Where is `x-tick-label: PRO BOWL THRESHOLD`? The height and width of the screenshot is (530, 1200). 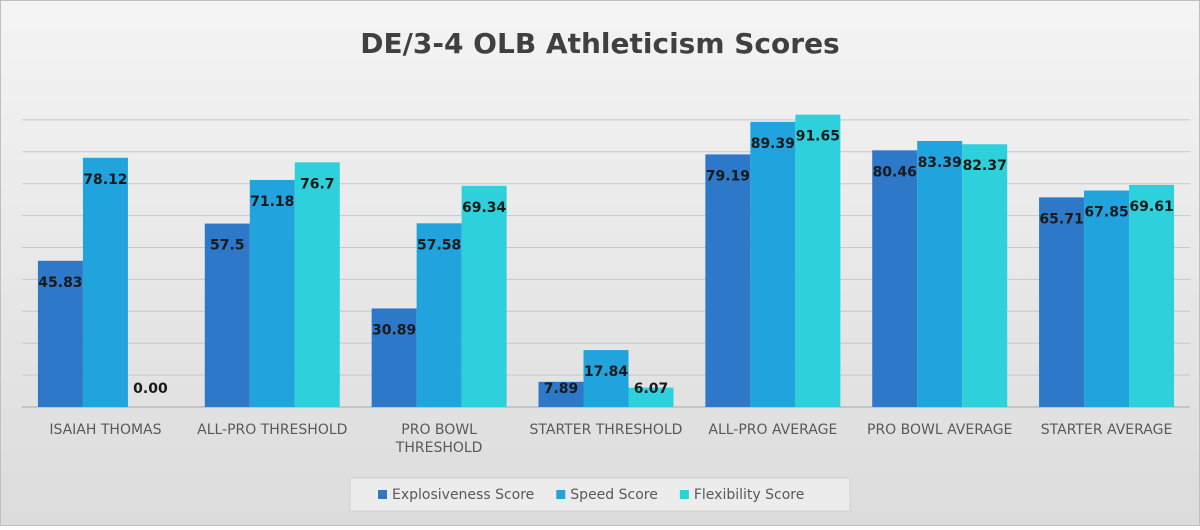
x-tick-label: PRO BOWL THRESHOLD is located at coordinates (439, 439).